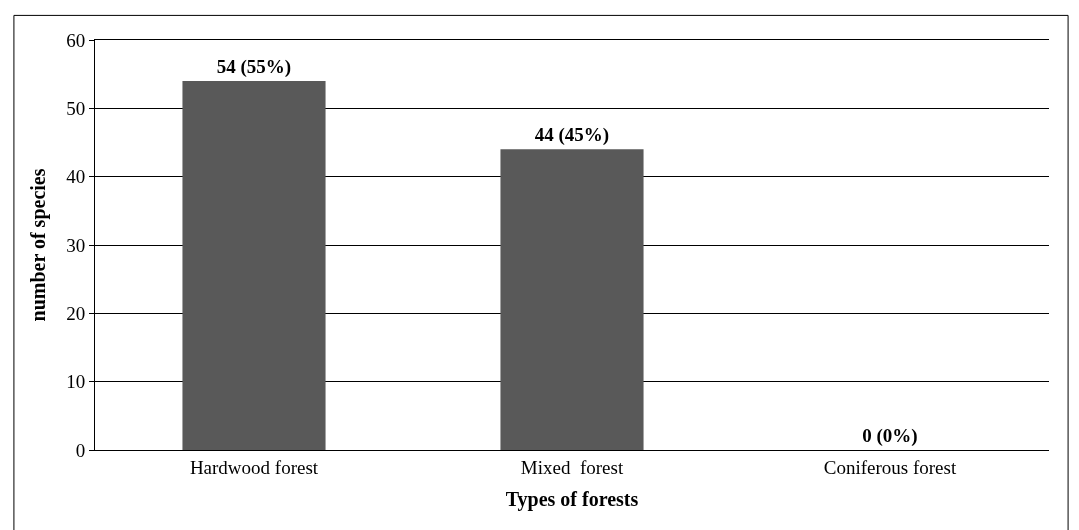 The image size is (1079, 530). What do you see at coordinates (572, 500) in the screenshot?
I see `x-axis-title: Types of forests` at bounding box center [572, 500].